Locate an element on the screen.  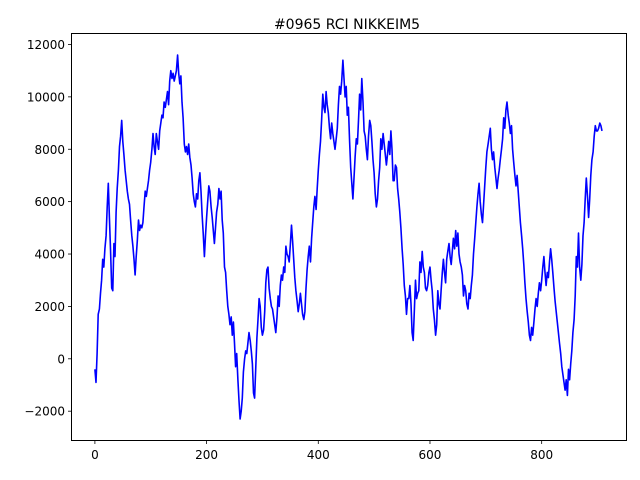
x-tick-label: 400 is located at coordinates (318, 455).